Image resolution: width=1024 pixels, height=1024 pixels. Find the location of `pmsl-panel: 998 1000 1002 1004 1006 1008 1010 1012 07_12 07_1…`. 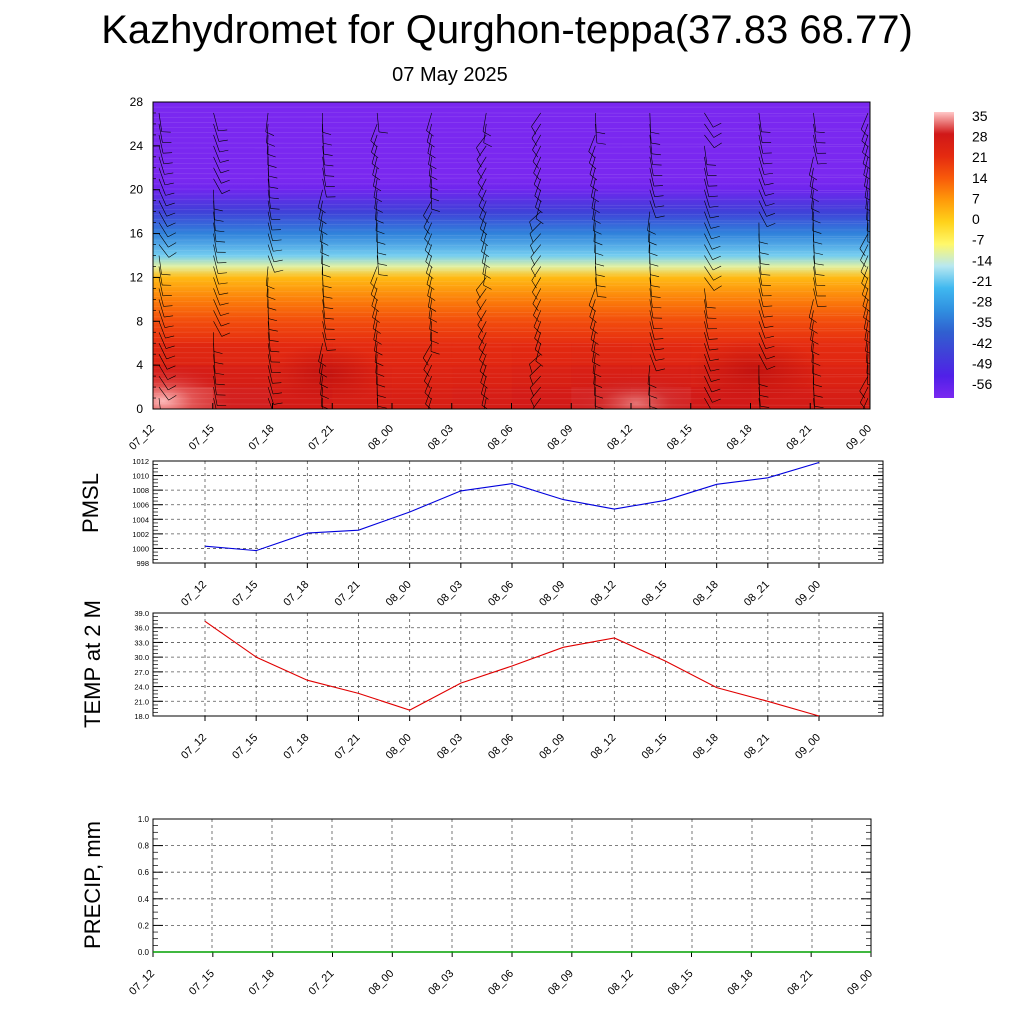

pmsl-panel: 998 1000 1002 1004 1006 1008 1010 1012 07_12 07_1… is located at coordinates (481, 533).